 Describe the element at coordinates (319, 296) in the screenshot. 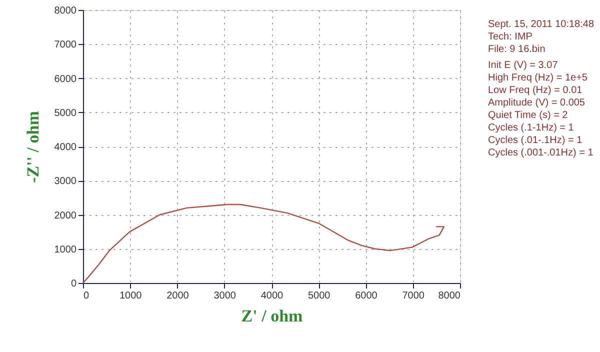

I see `x-tick-label: 5000` at that location.